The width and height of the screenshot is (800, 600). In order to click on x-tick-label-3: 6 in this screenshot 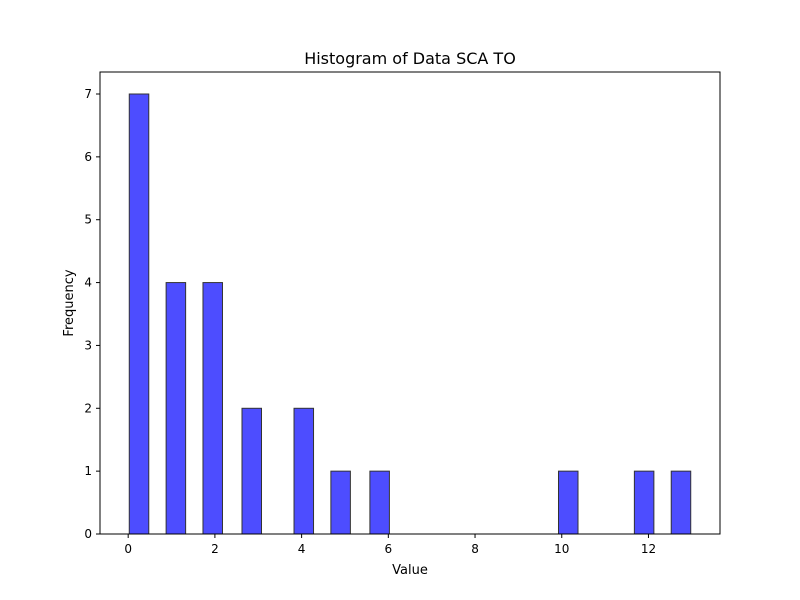, I will do `click(389, 549)`.